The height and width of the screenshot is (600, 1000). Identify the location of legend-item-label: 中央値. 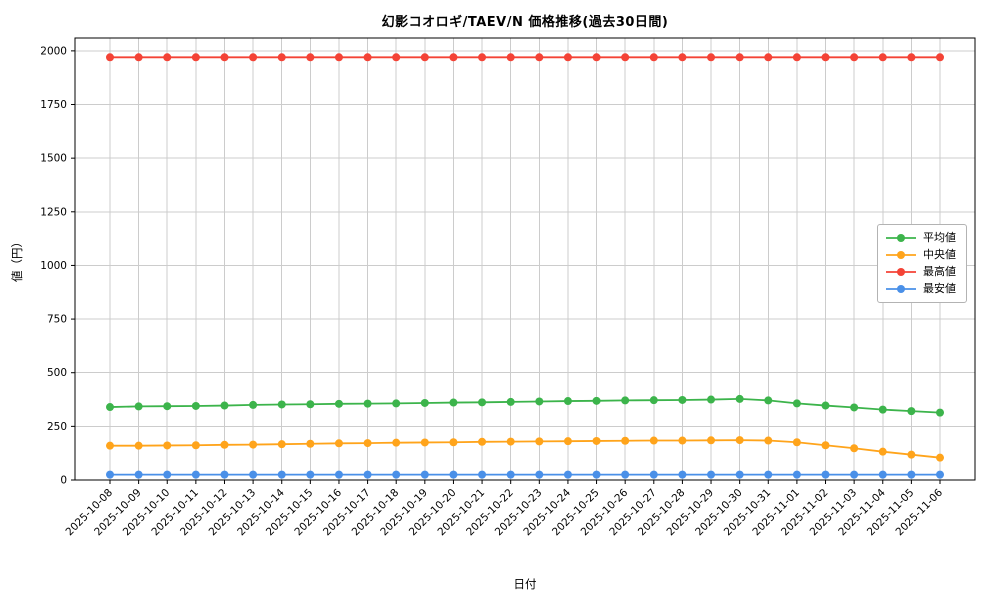
(939, 254).